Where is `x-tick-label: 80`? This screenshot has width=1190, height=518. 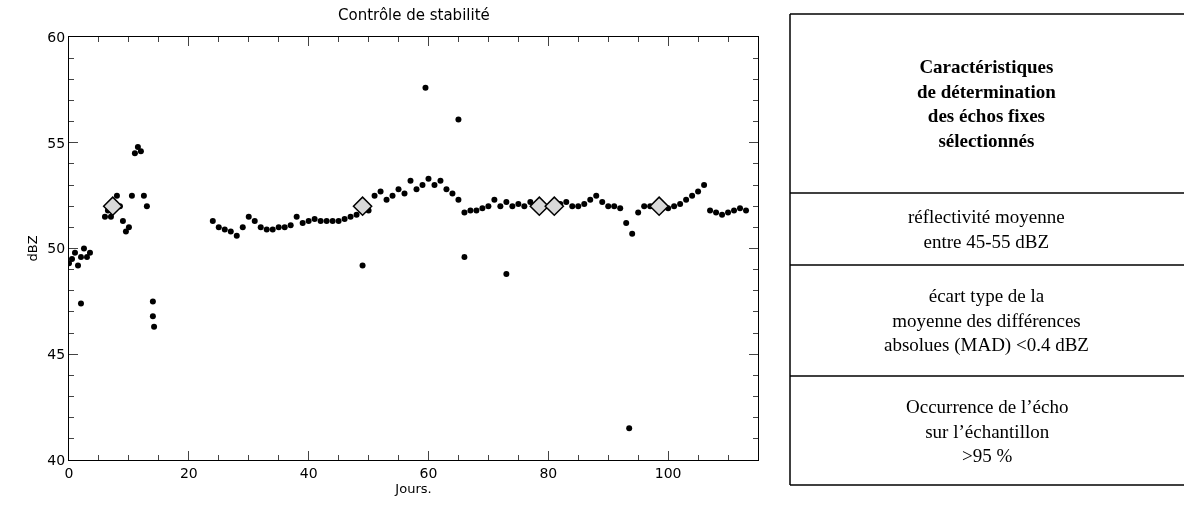
x-tick-label: 80 is located at coordinates (548, 472).